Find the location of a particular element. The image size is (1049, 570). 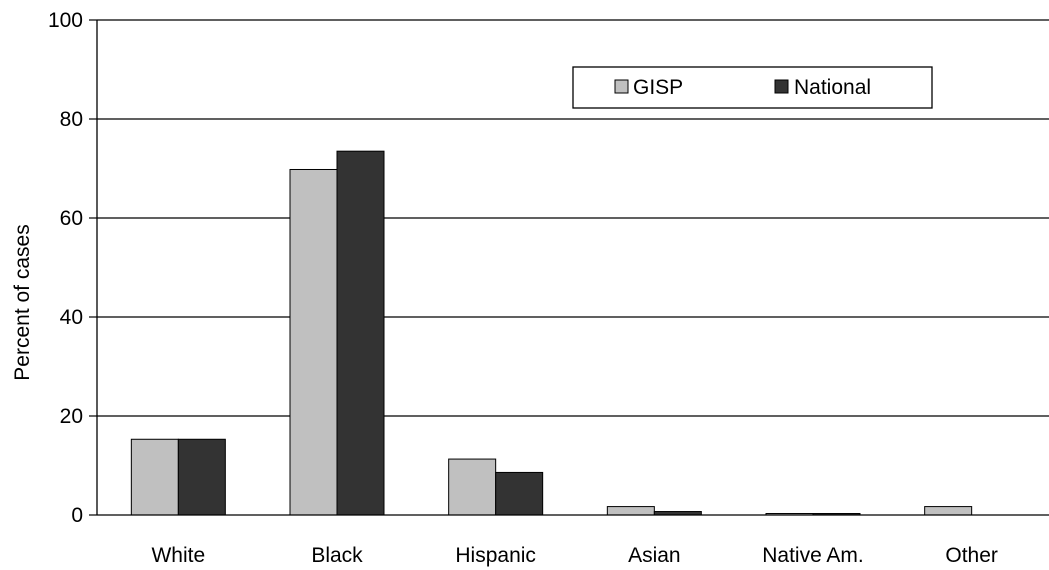

y-axis-label: Percent of cases is located at coordinates (22, 302).